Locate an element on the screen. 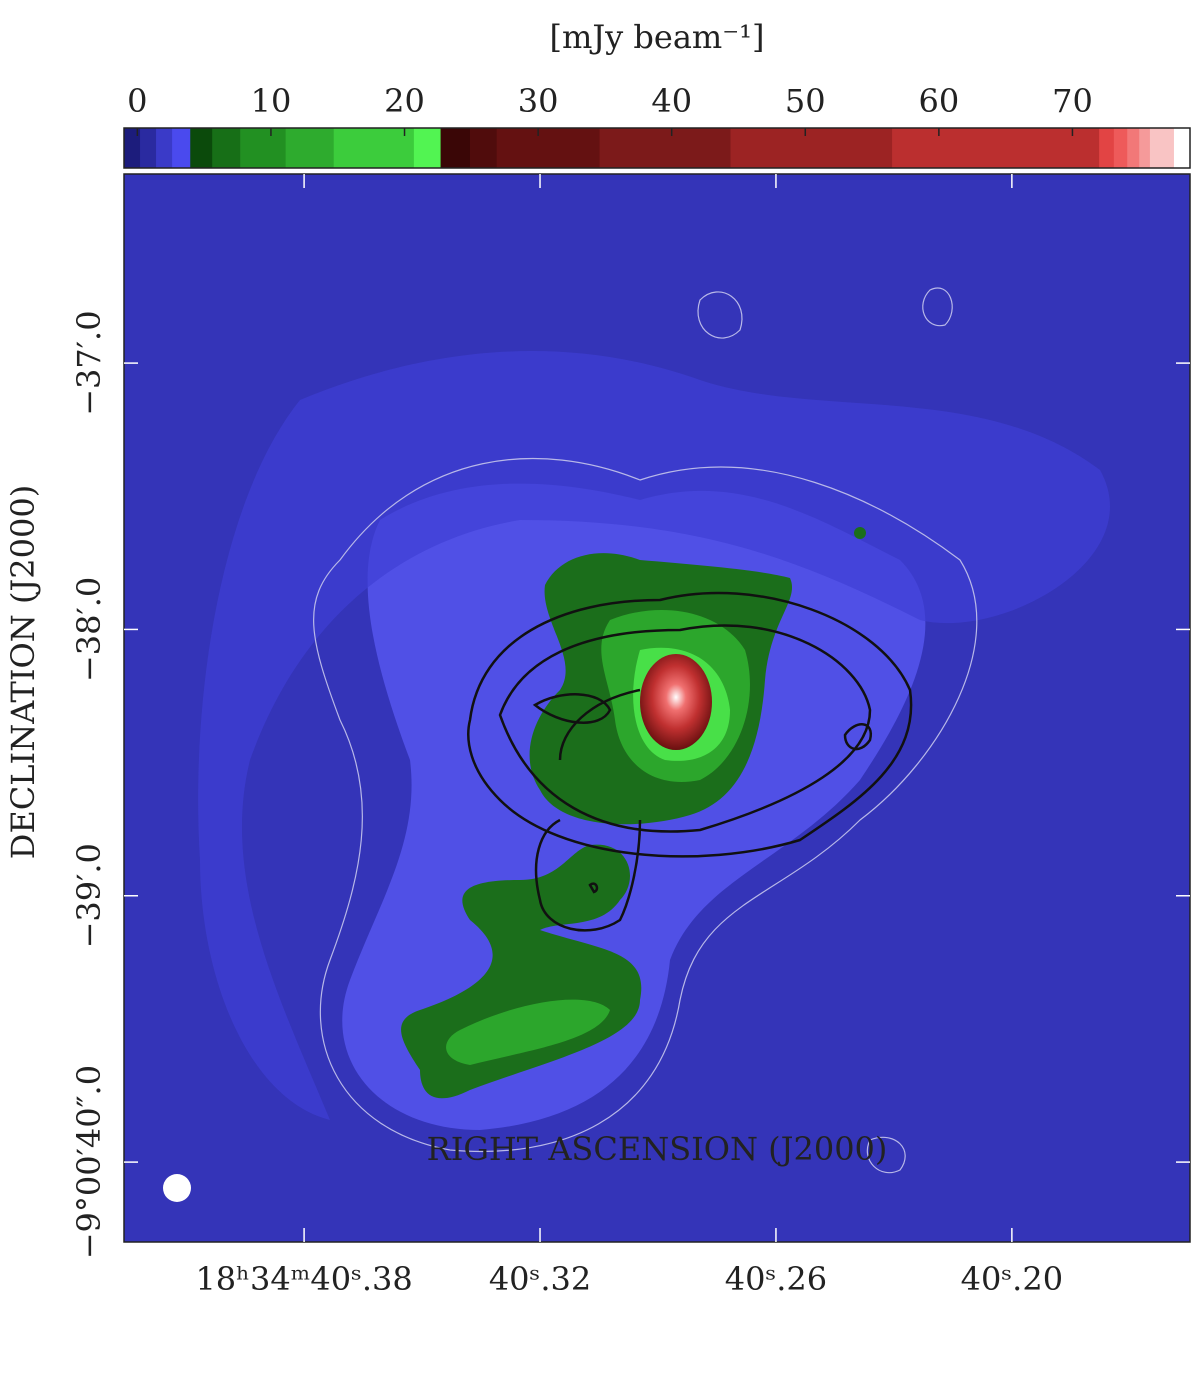  x-tick-label: 40ˢ.32 is located at coordinates (540, 1279).